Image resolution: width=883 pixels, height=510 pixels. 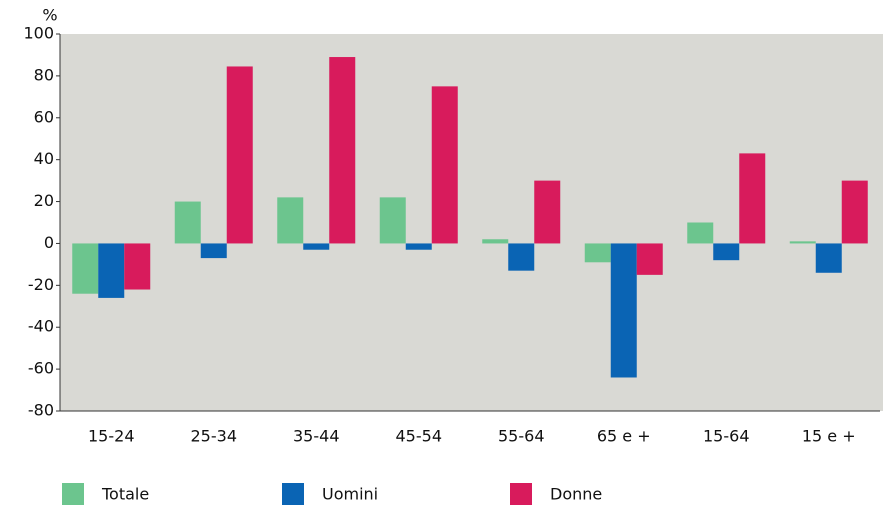 I want to click on y-tick-label: 100, so click(x=38, y=33).